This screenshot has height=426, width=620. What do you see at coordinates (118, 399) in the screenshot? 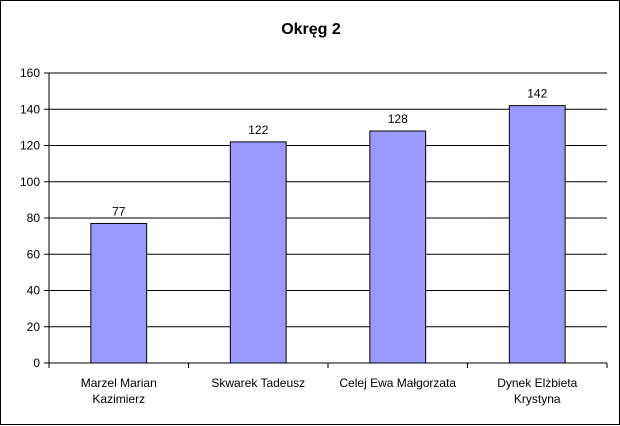
I see `category-label: Kazimierz` at bounding box center [118, 399].